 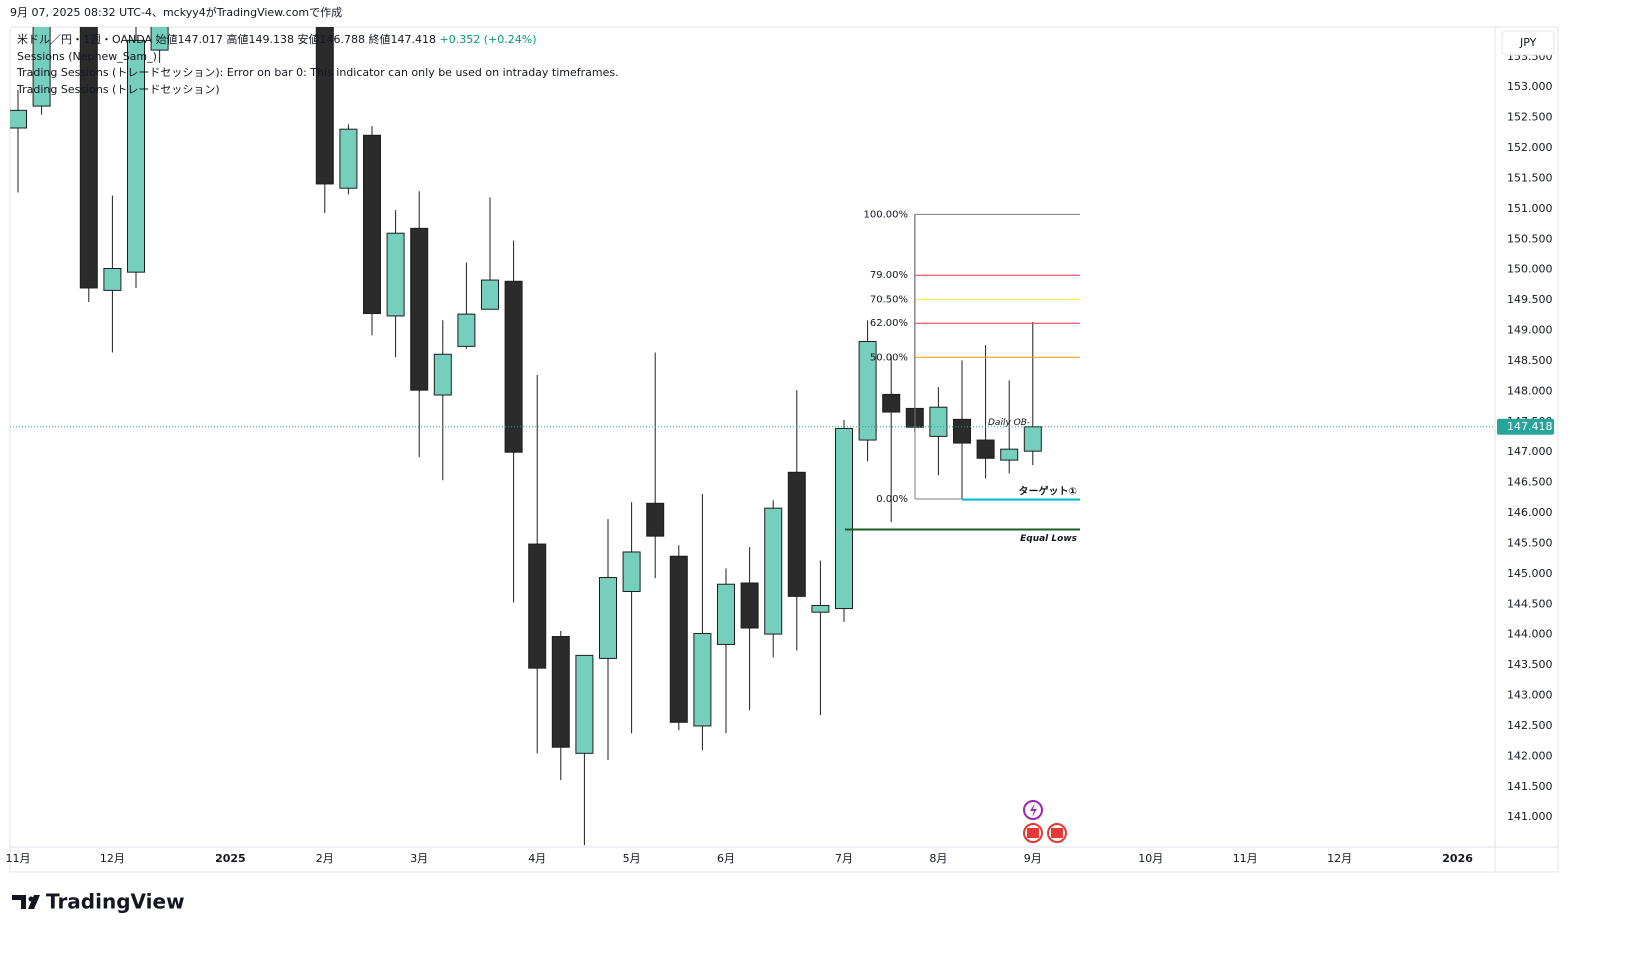 I want to click on high: 149.138, so click(x=272, y=39).